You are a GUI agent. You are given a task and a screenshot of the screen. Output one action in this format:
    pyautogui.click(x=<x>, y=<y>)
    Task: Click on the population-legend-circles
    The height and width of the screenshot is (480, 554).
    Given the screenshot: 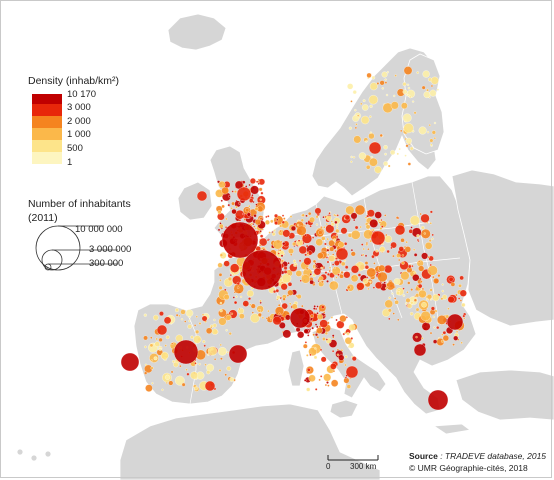 What is the action you would take?
    pyautogui.click(x=76, y=248)
    